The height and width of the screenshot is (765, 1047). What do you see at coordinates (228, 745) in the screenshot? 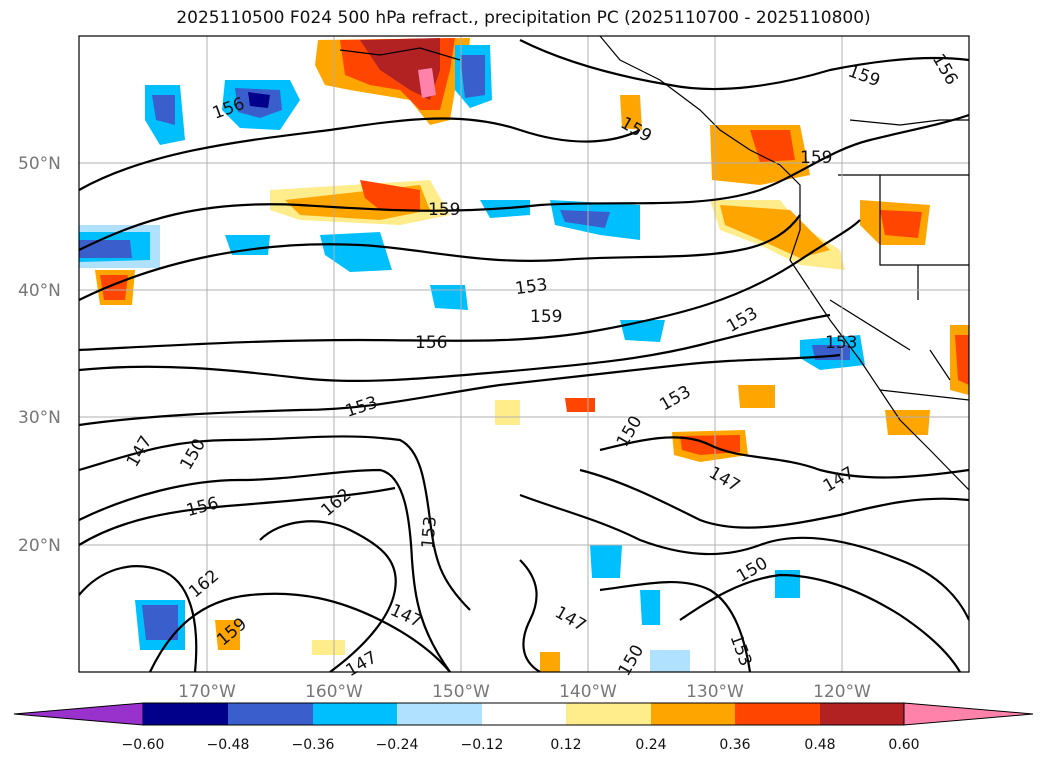
I see `colorbar-tick-label: −0.48` at bounding box center [228, 745].